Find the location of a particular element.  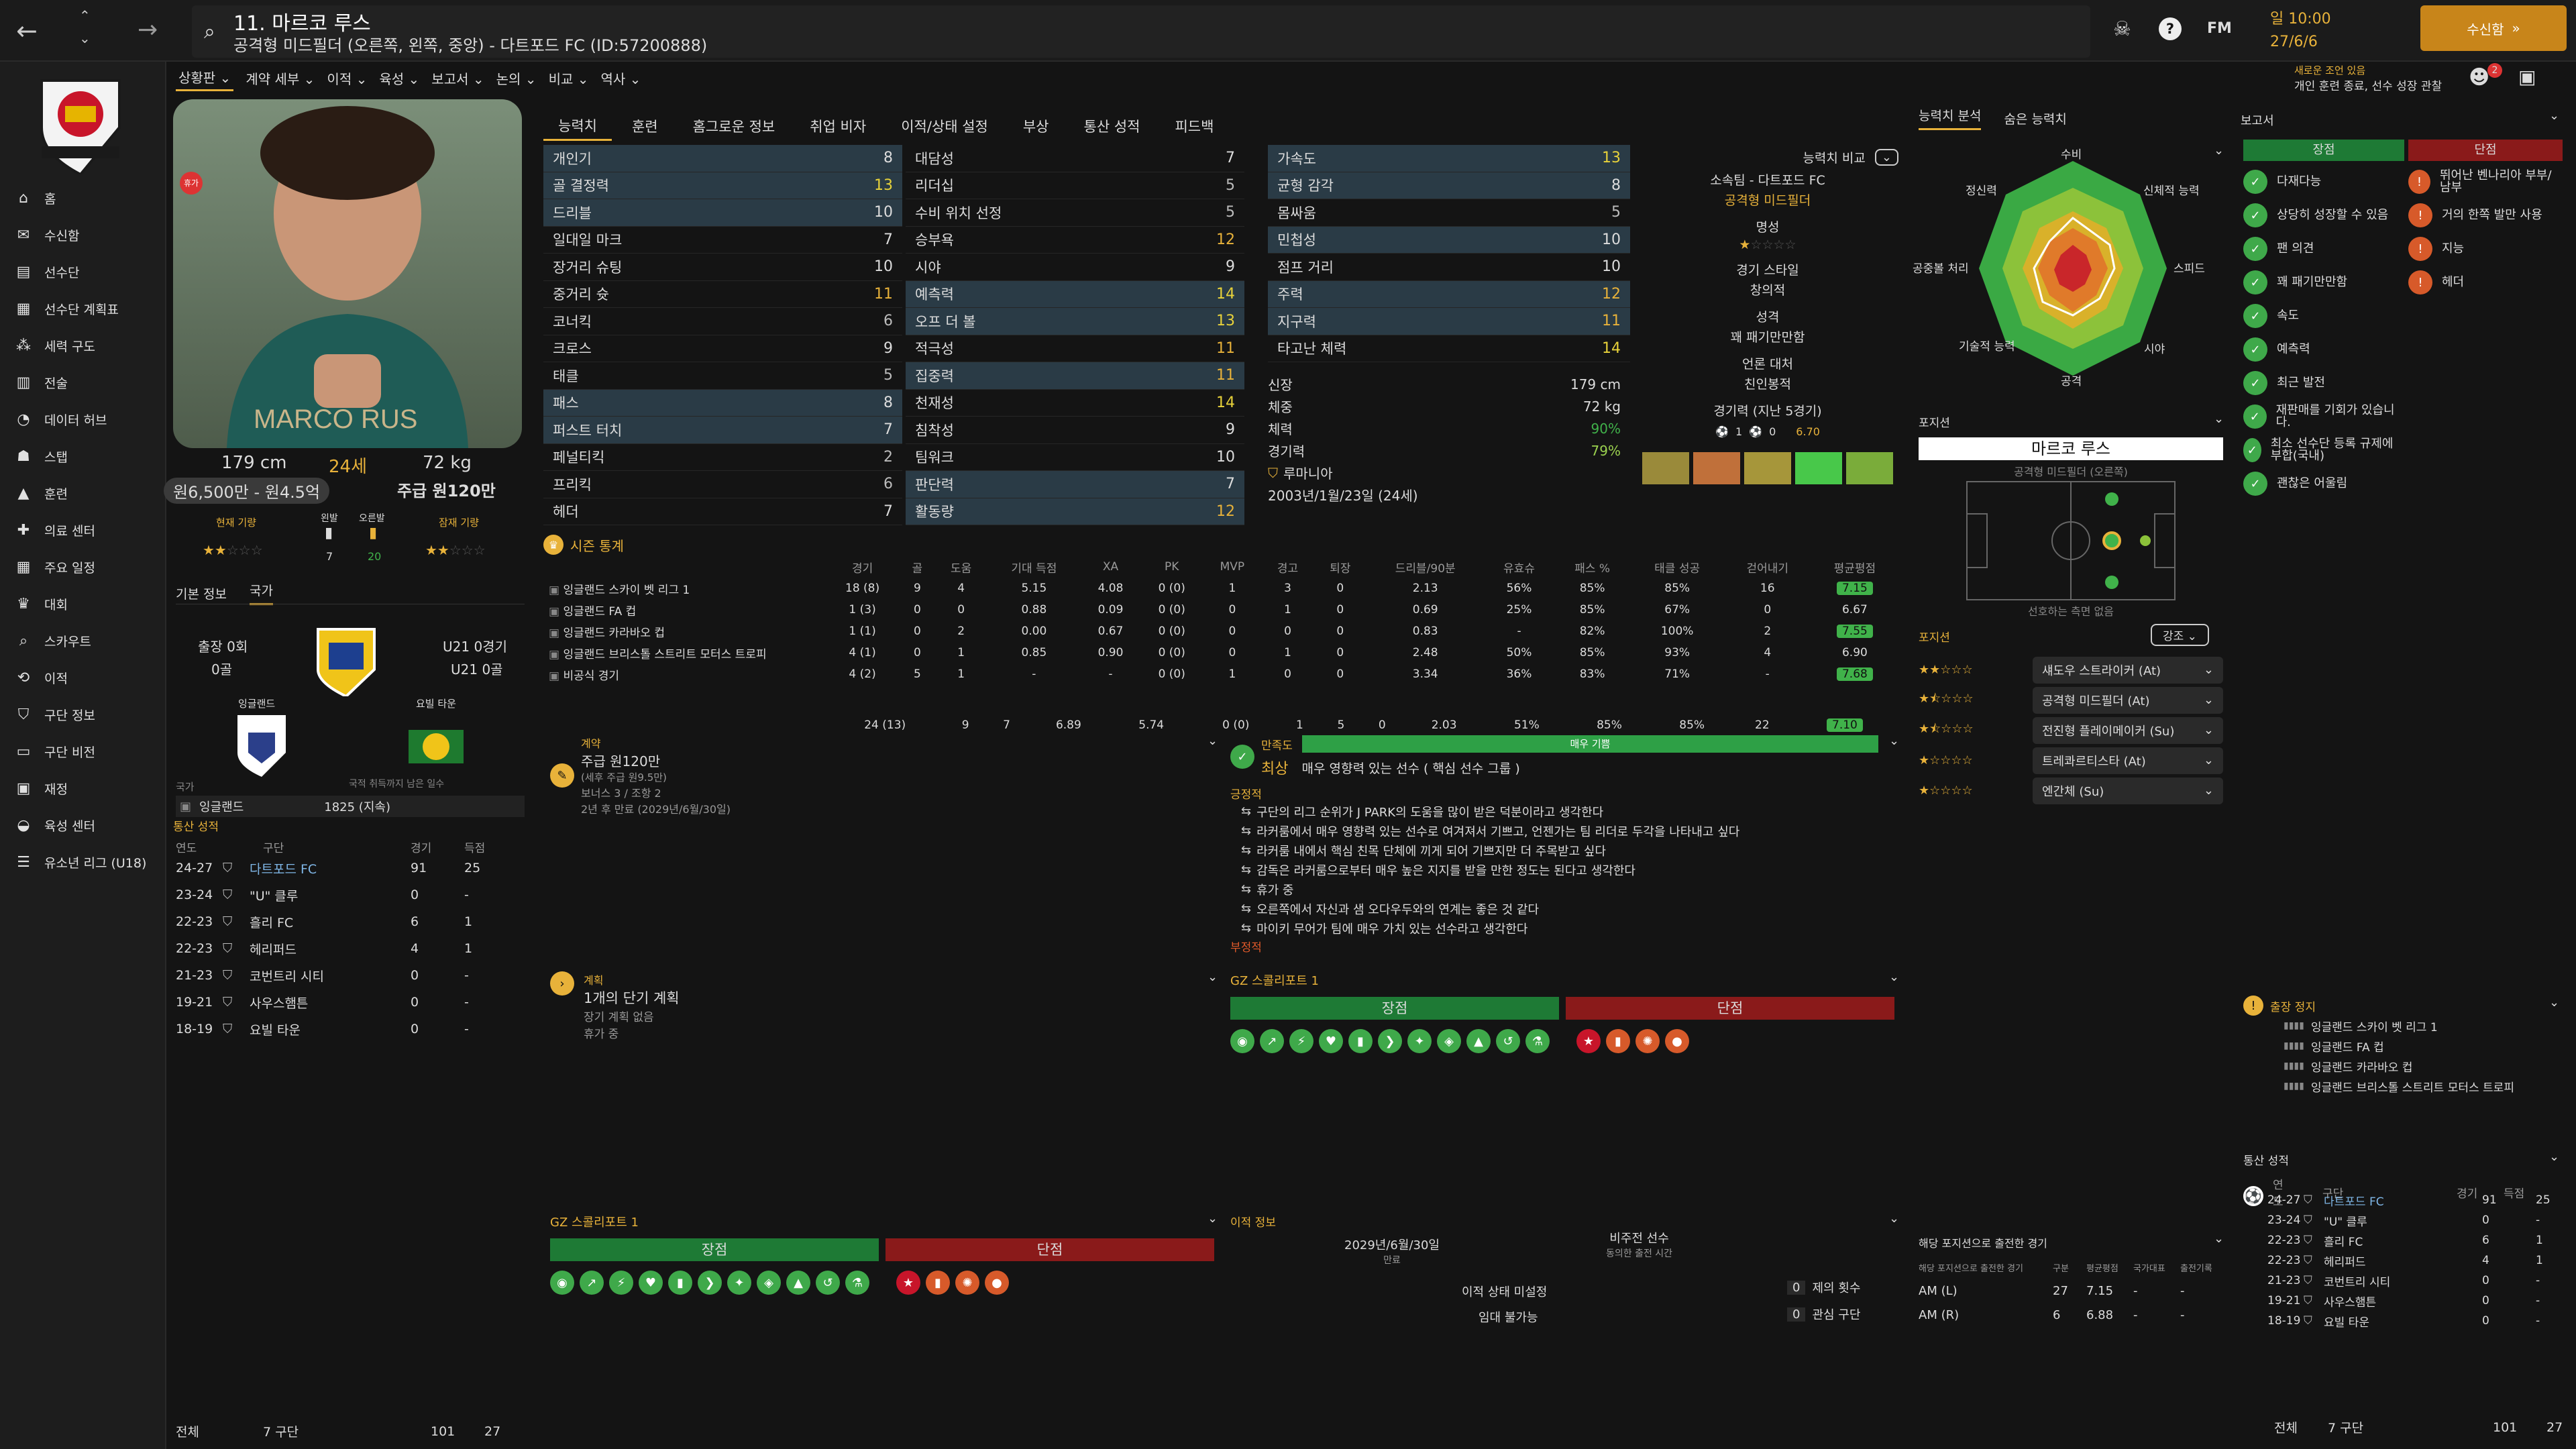

boot-icon: ▮ is located at coordinates (1360, 1041).